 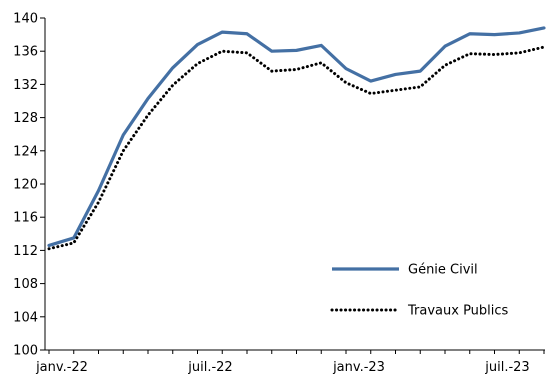 I want to click on y-tick-label: 140, so click(x=25, y=19).